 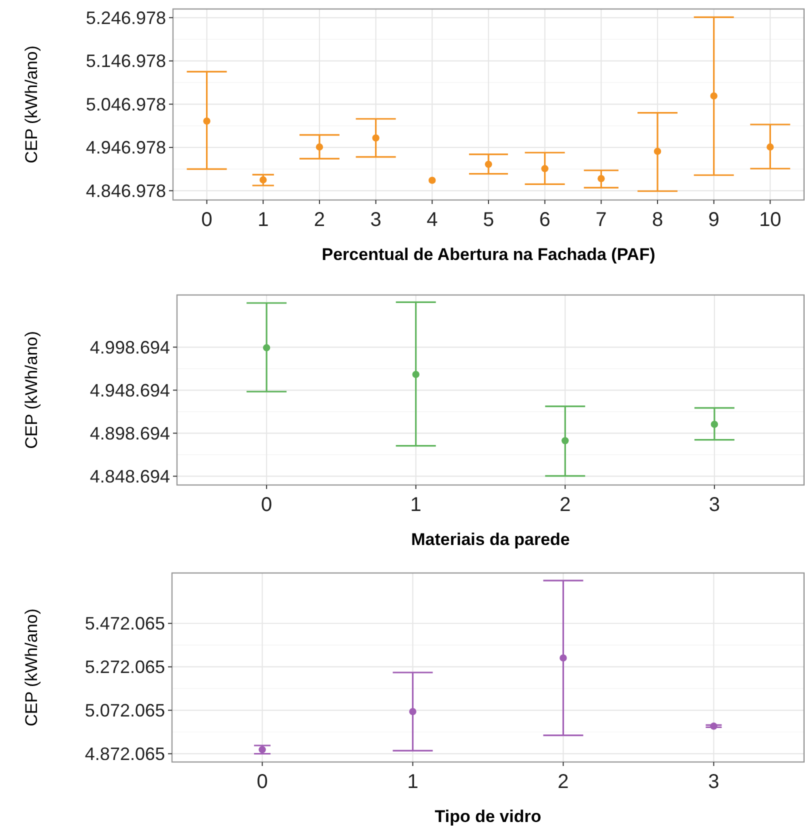 I want to click on y-tick-label: 5.072.065, so click(x=124, y=710).